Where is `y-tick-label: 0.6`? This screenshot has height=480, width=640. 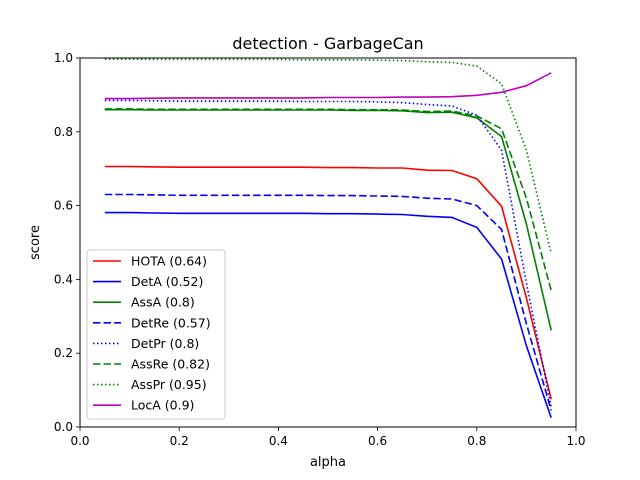 y-tick-label: 0.6 is located at coordinates (63, 206).